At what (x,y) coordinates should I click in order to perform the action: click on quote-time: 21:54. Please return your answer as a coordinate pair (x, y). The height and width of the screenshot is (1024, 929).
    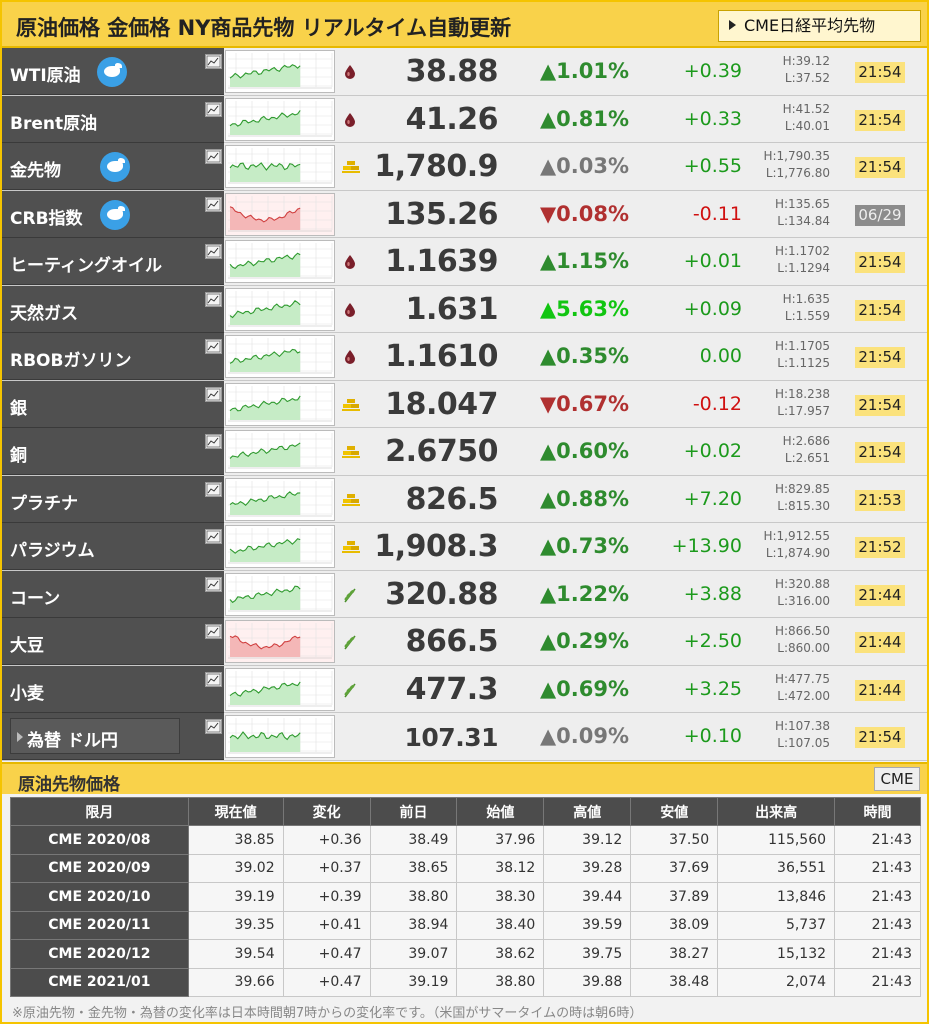
    Looking at the image, I should click on (880, 120).